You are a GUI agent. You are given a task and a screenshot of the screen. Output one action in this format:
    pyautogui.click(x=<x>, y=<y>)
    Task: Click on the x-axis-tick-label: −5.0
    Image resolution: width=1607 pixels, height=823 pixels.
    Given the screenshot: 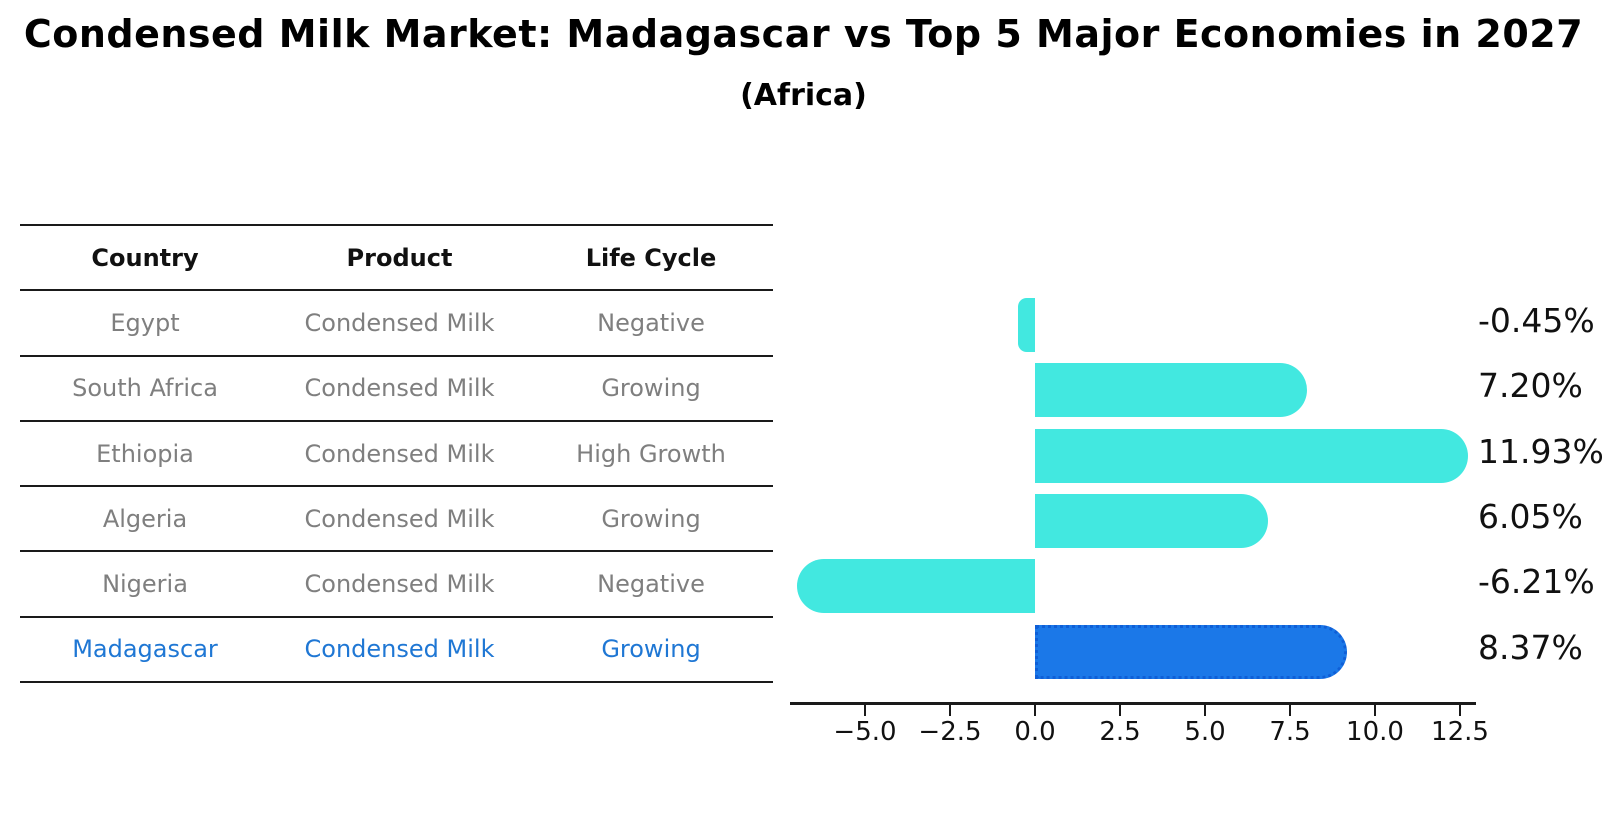 What is the action you would take?
    pyautogui.click(x=865, y=732)
    